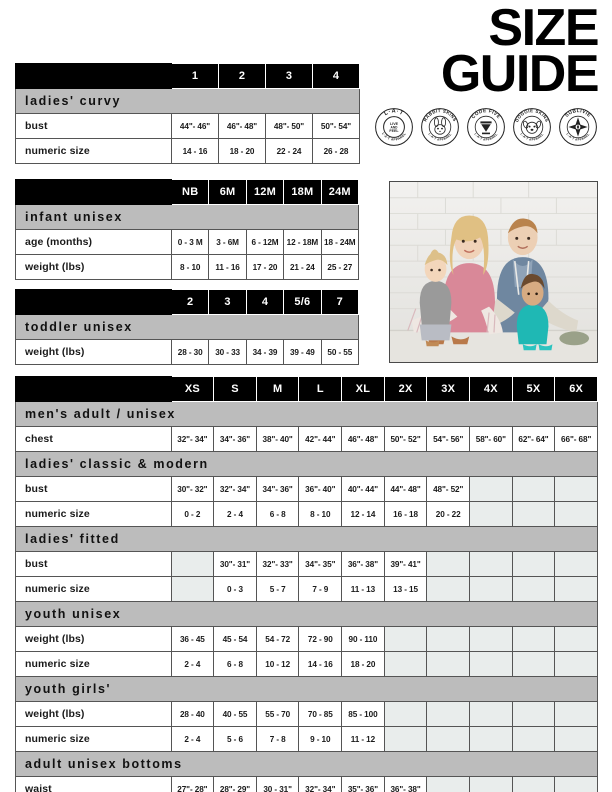  What do you see at coordinates (363, 589) in the screenshot?
I see `measurement-cell: 11 - 13` at bounding box center [363, 589].